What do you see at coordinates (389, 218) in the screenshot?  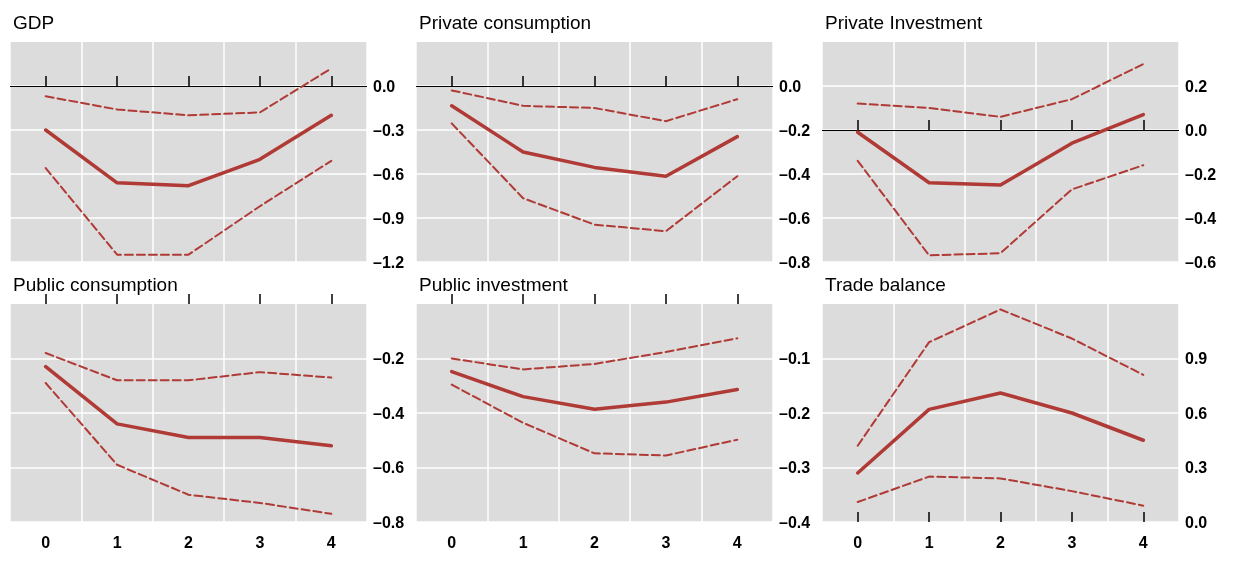 I see `y-tick-label: –0.9` at bounding box center [389, 218].